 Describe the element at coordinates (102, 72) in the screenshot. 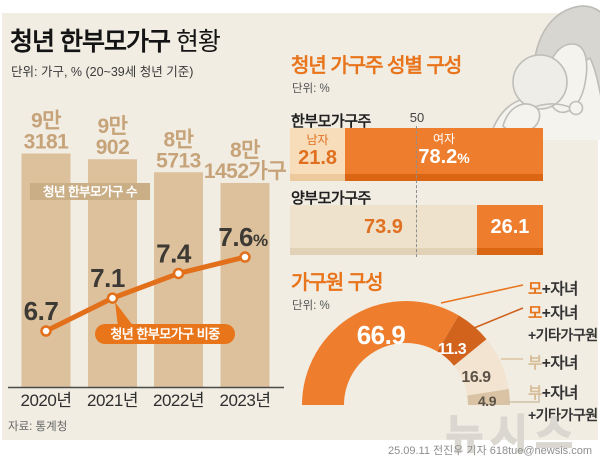

I see `page-unit-note: 단위: 가구, % (20~39세 청년 기준)` at that location.